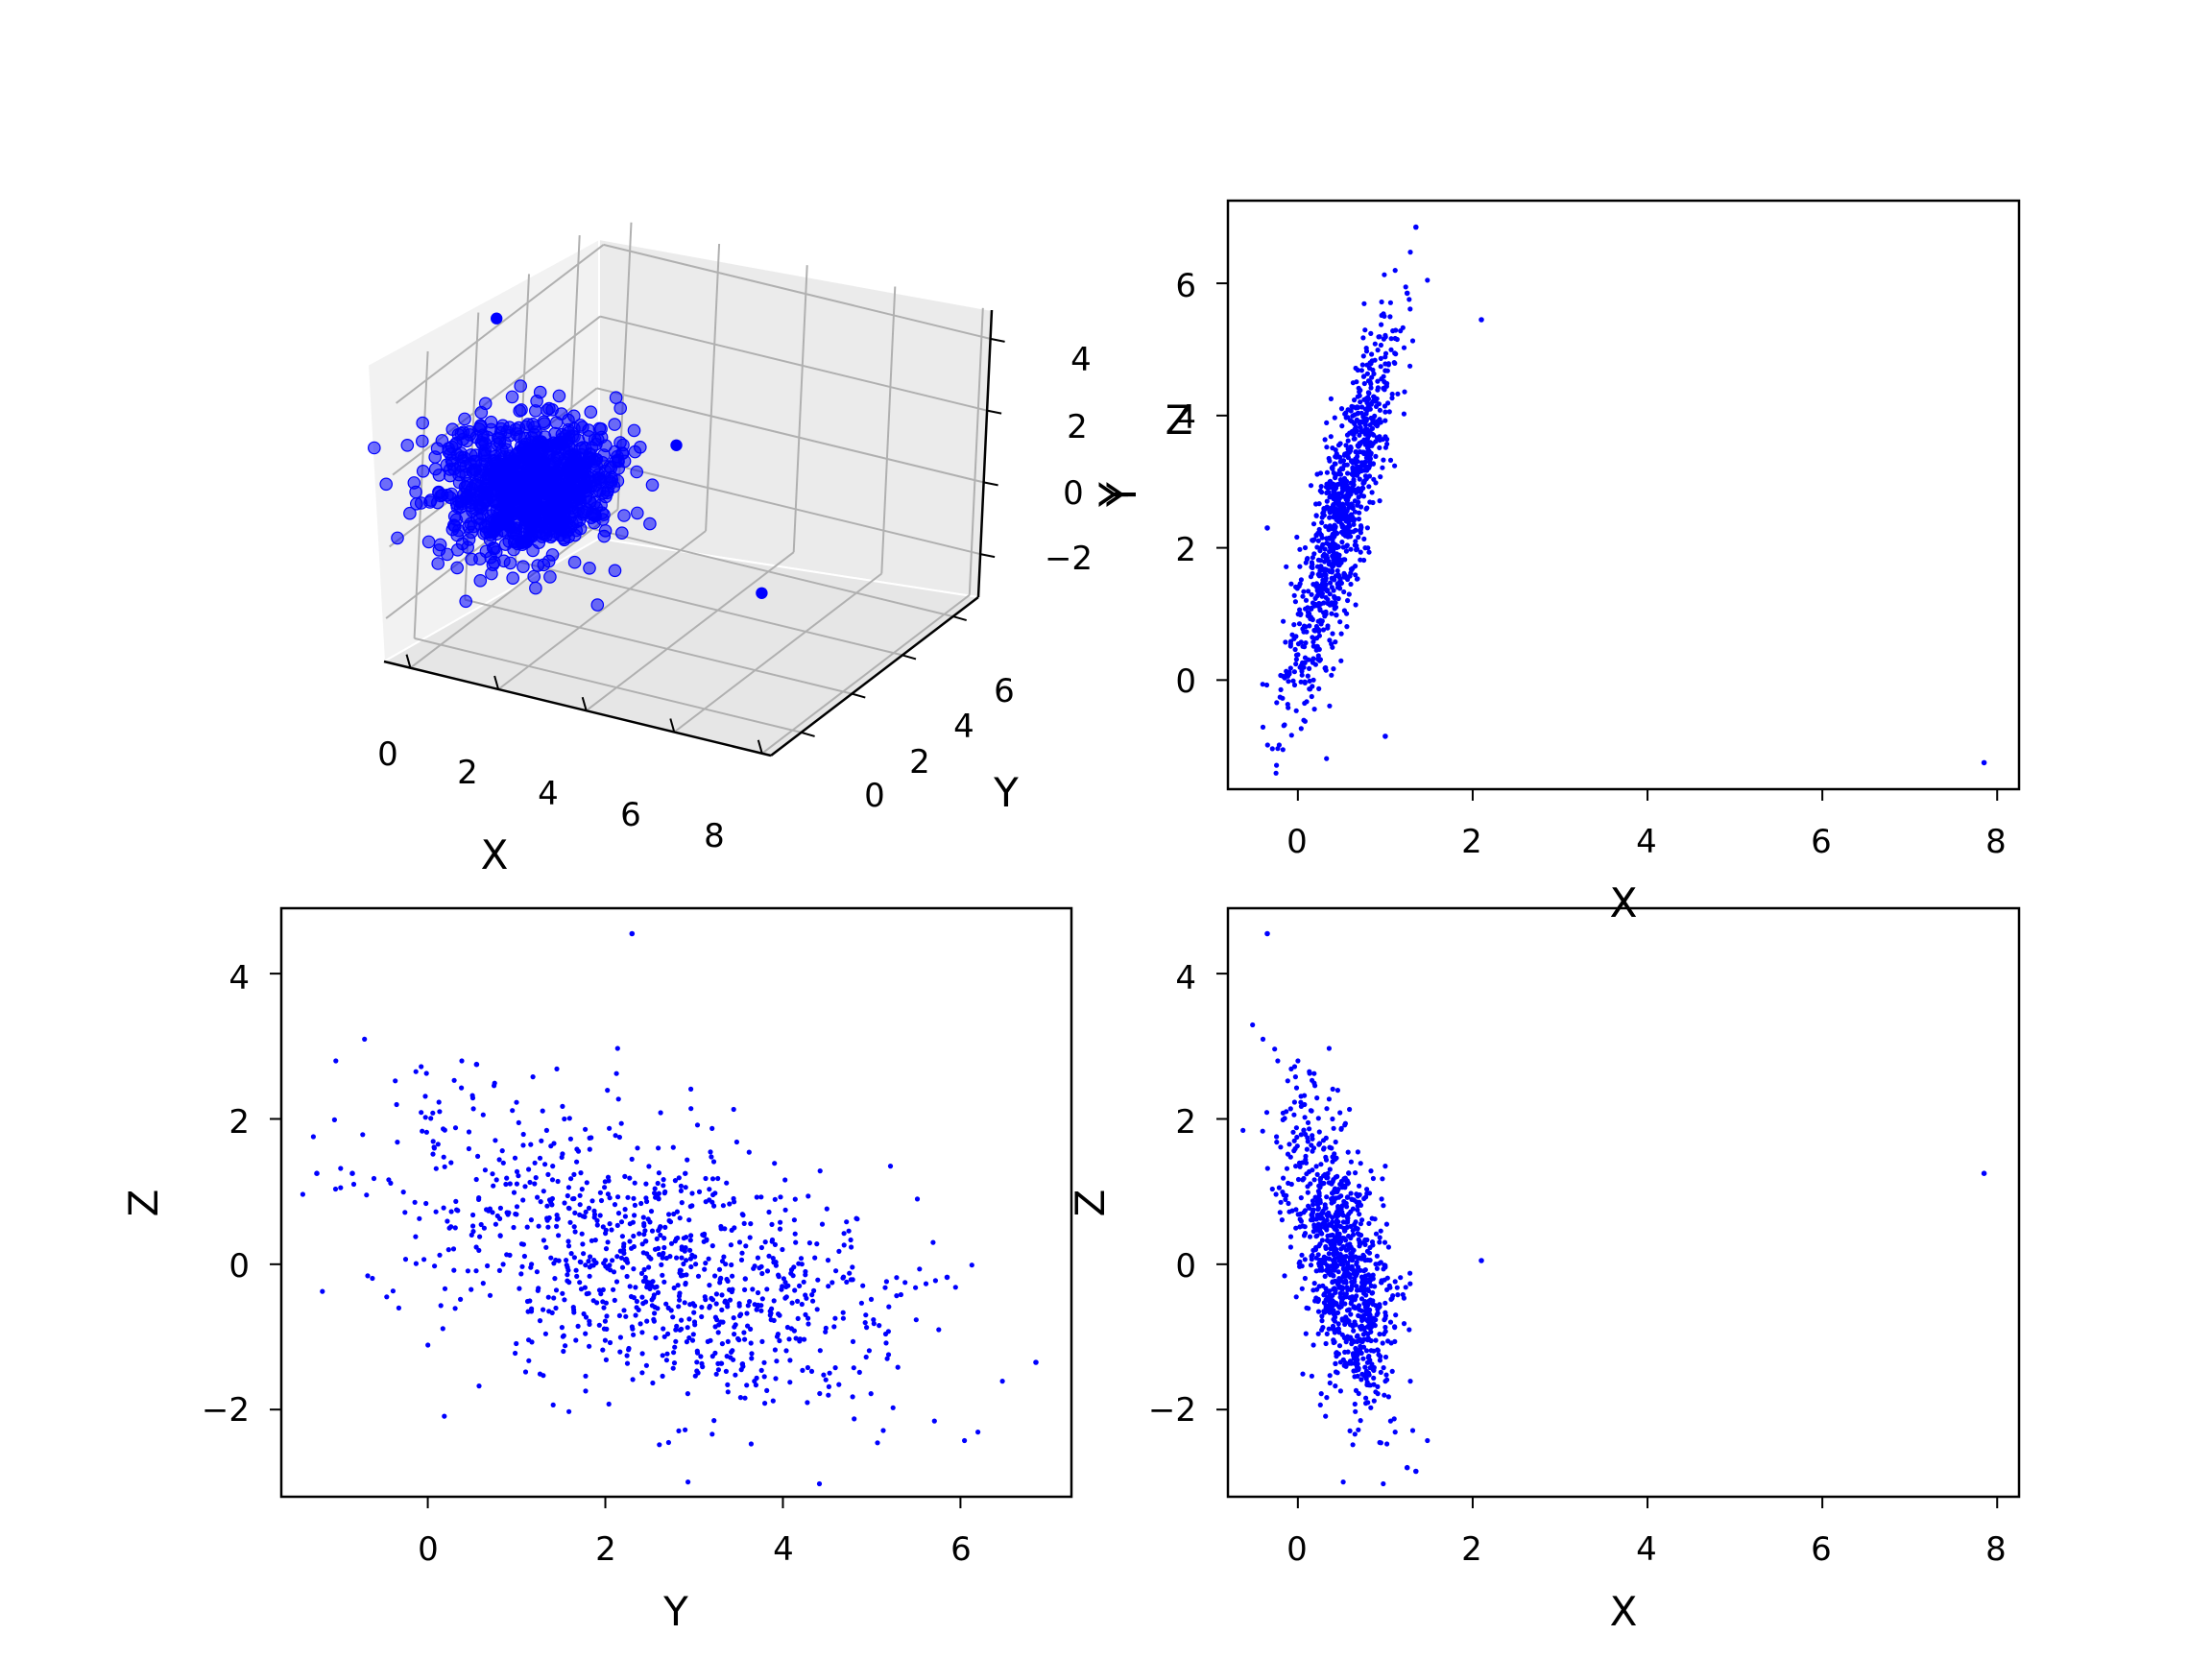 This screenshot has width=2212, height=1659. I want to click on tick-mark-3d, so click(584, 704).